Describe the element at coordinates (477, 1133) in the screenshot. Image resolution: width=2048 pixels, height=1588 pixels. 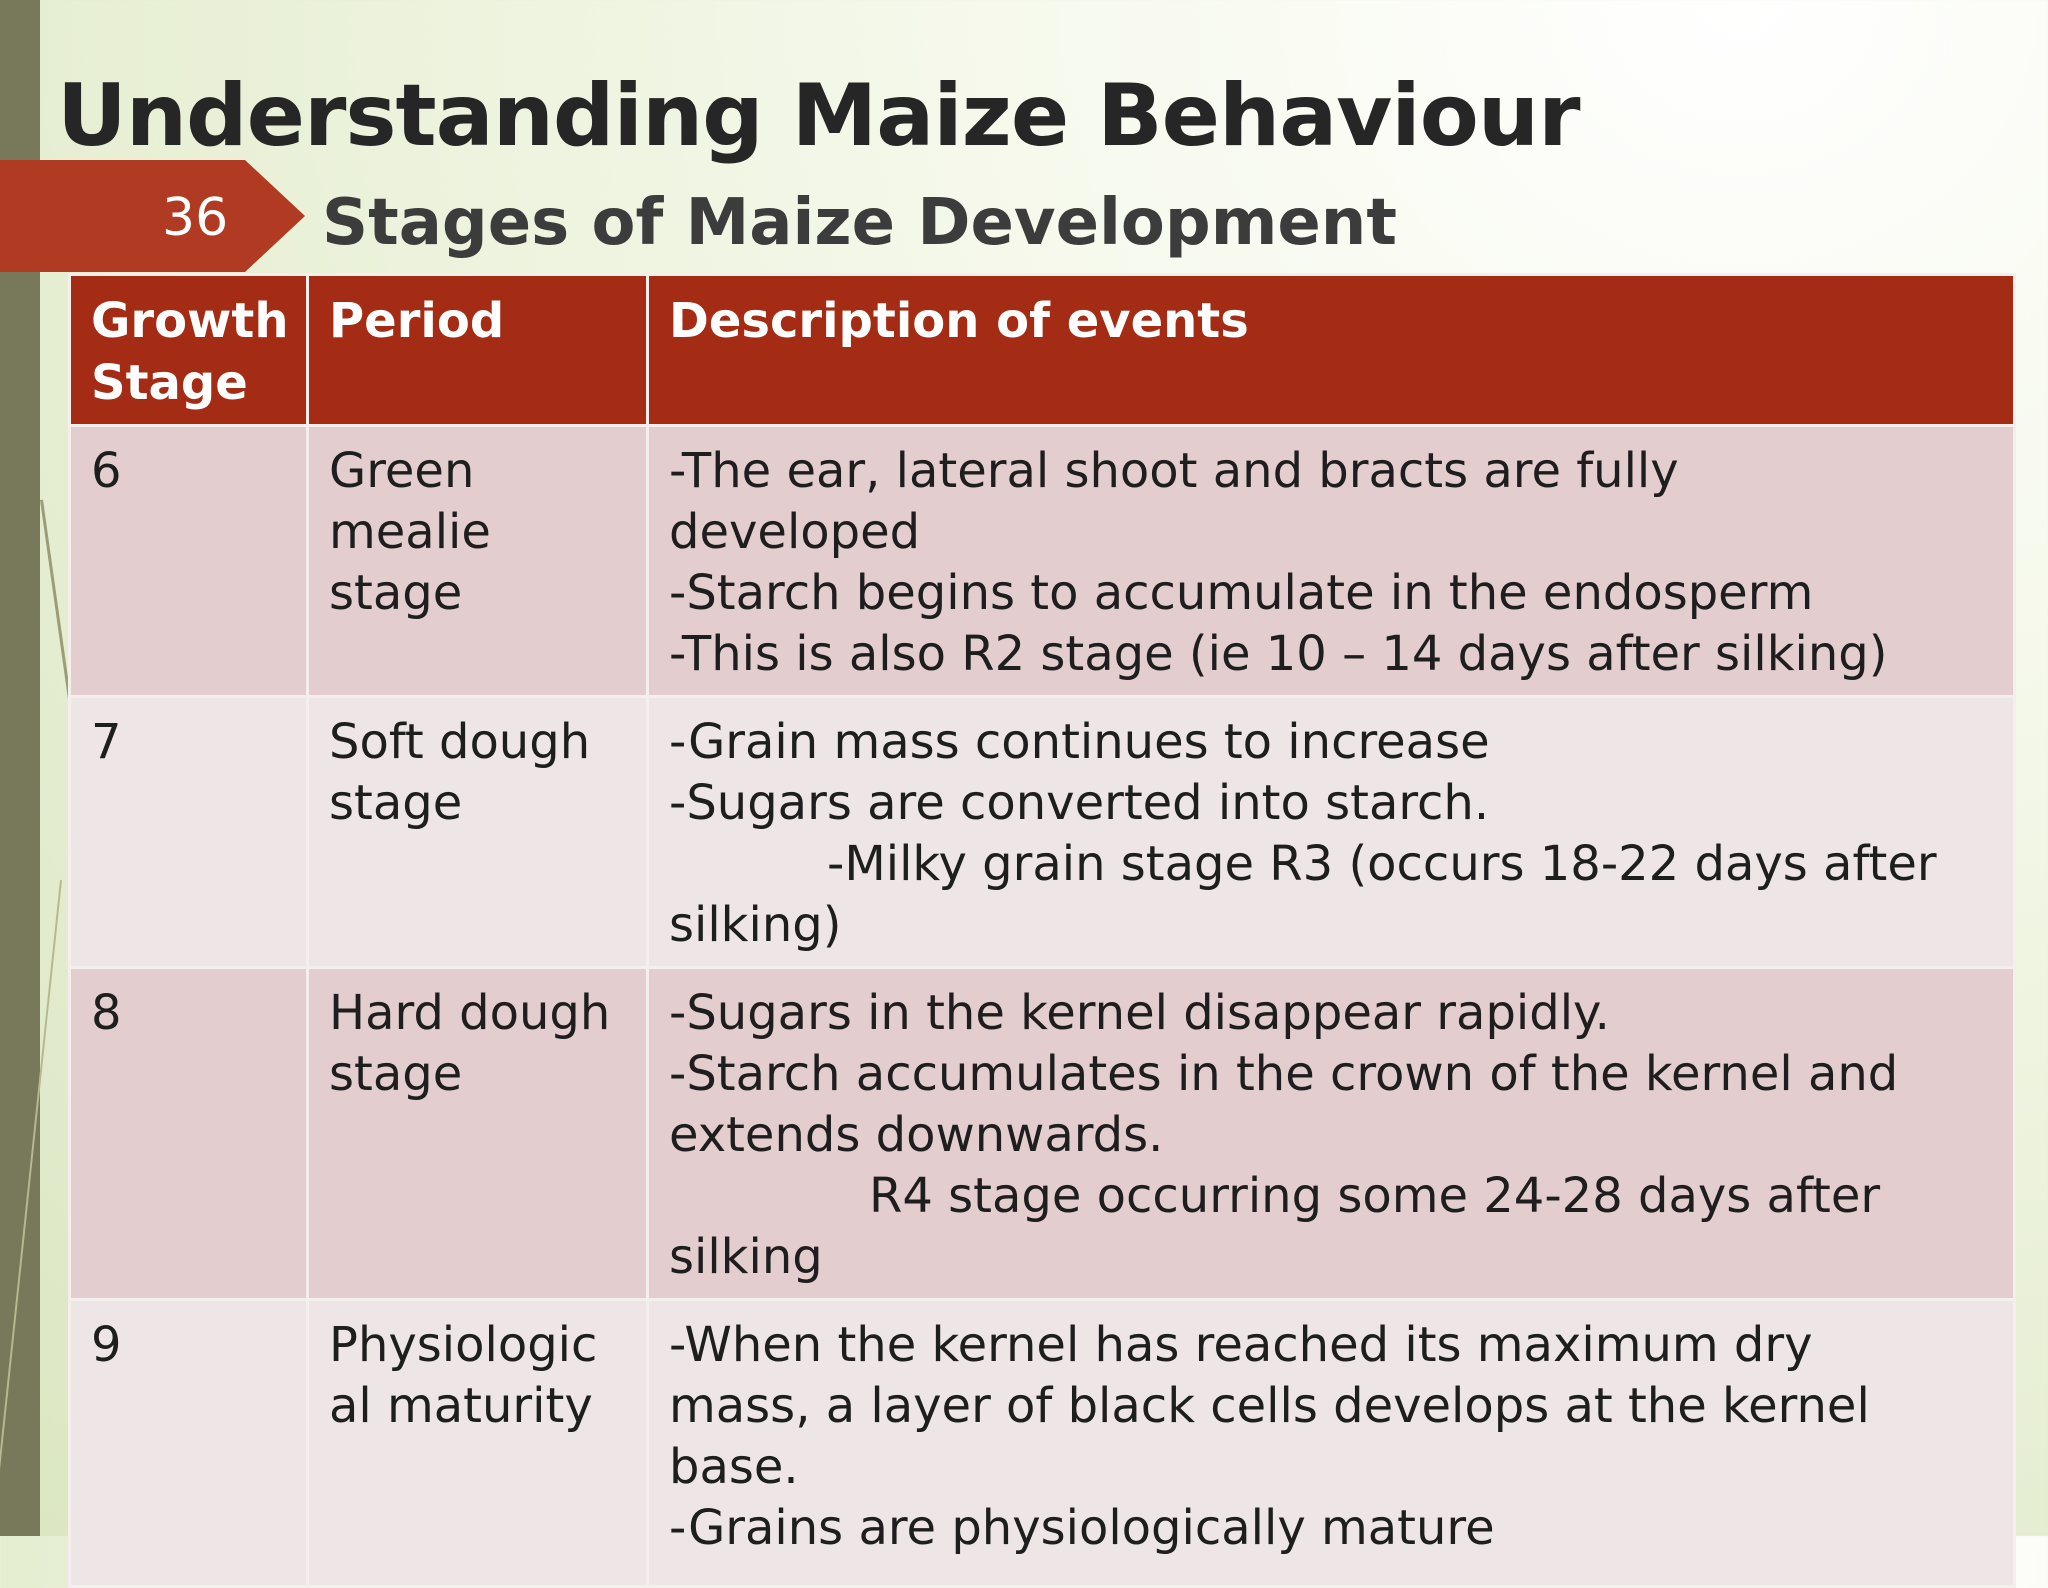
I see `period-cell: Hard dough stage` at that location.